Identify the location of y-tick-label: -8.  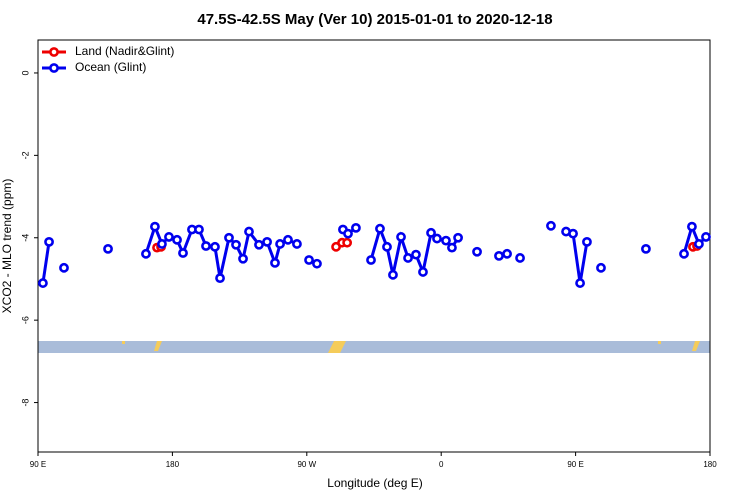
(25, 403).